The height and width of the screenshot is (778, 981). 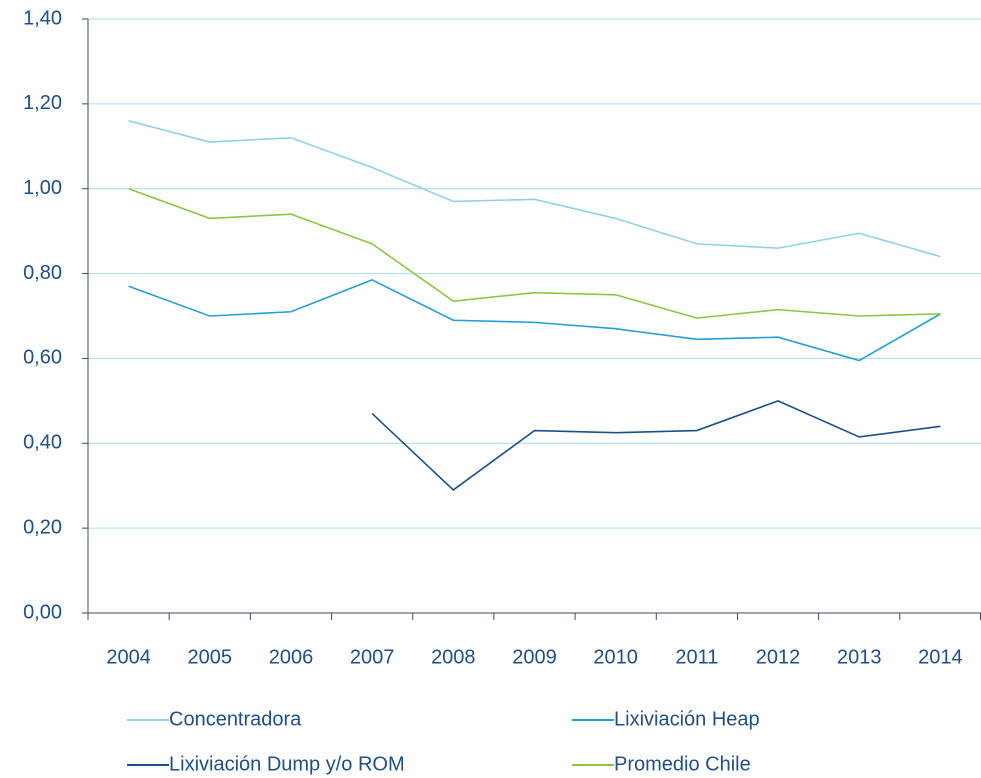 I want to click on y-tick-label: 1,20, so click(x=42, y=103).